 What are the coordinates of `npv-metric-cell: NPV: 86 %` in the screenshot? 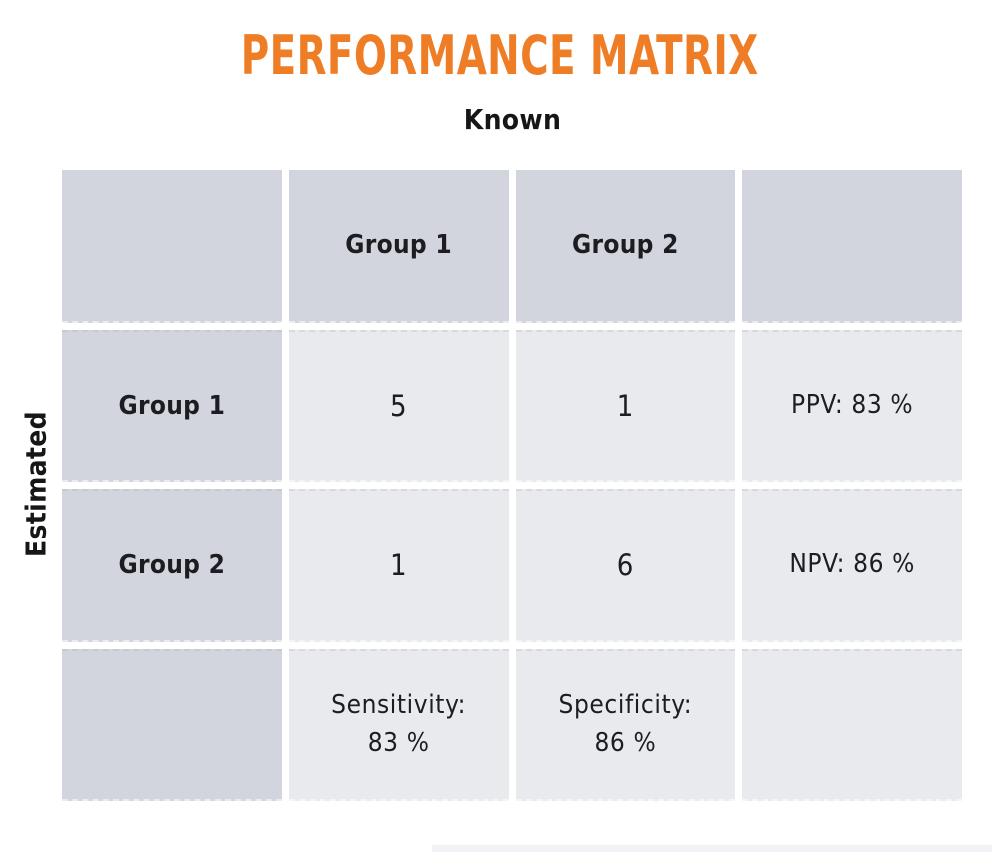 It's located at (852, 565).